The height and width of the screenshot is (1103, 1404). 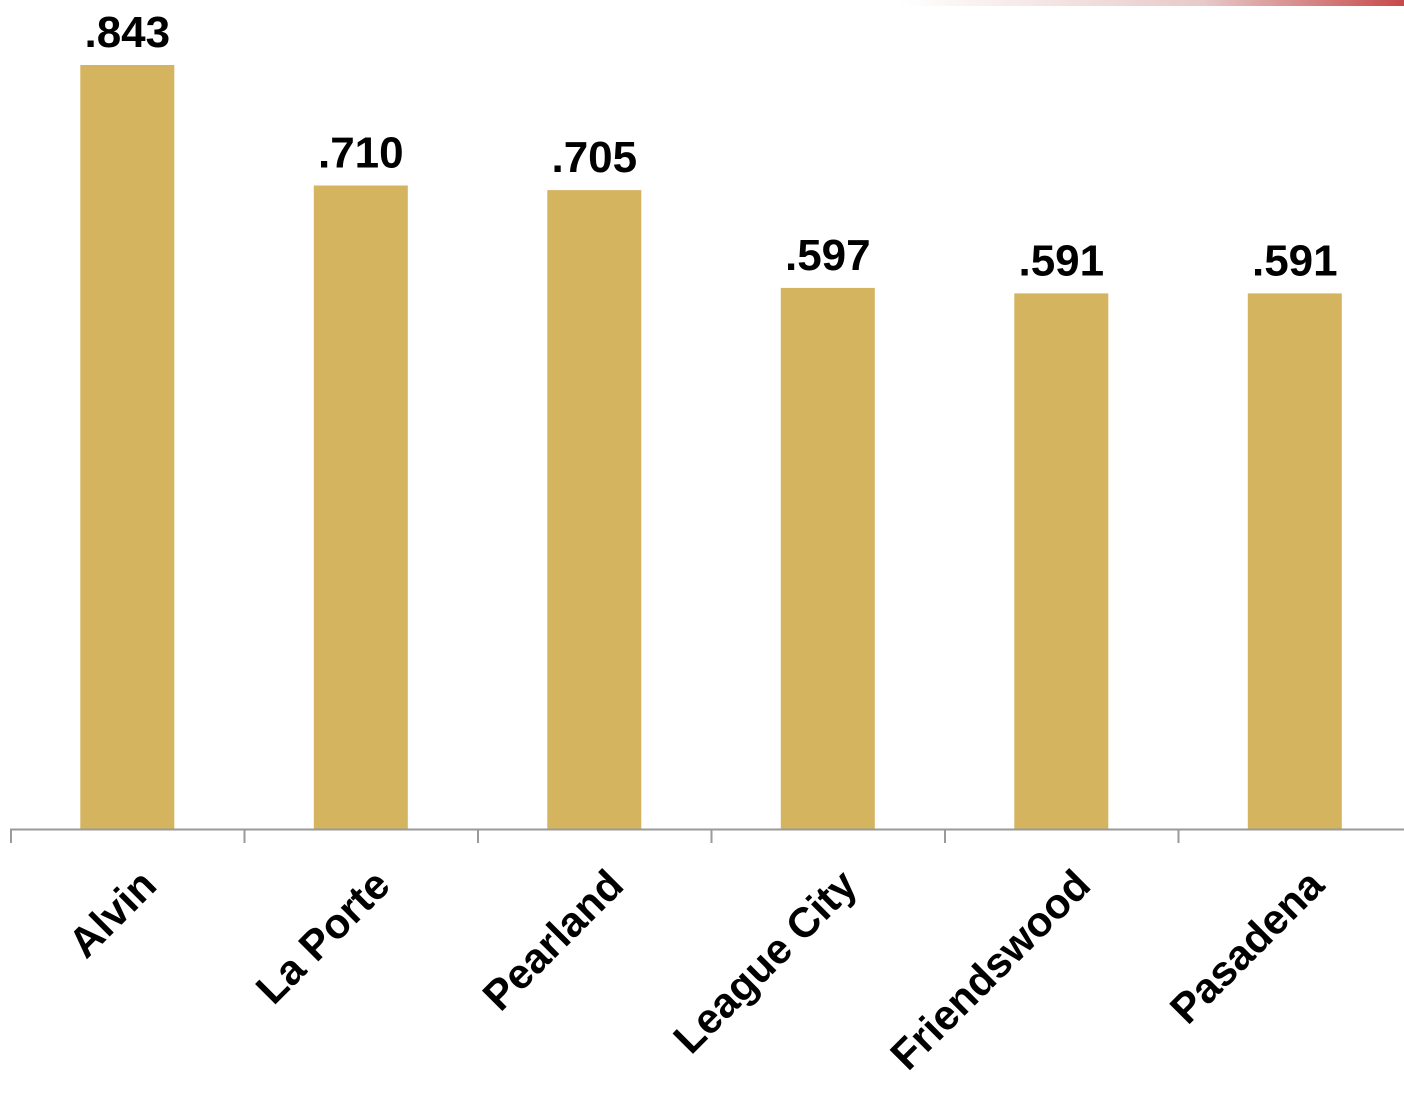 What do you see at coordinates (552, 940) in the screenshot?
I see `tick-label-pearland: Pearland` at bounding box center [552, 940].